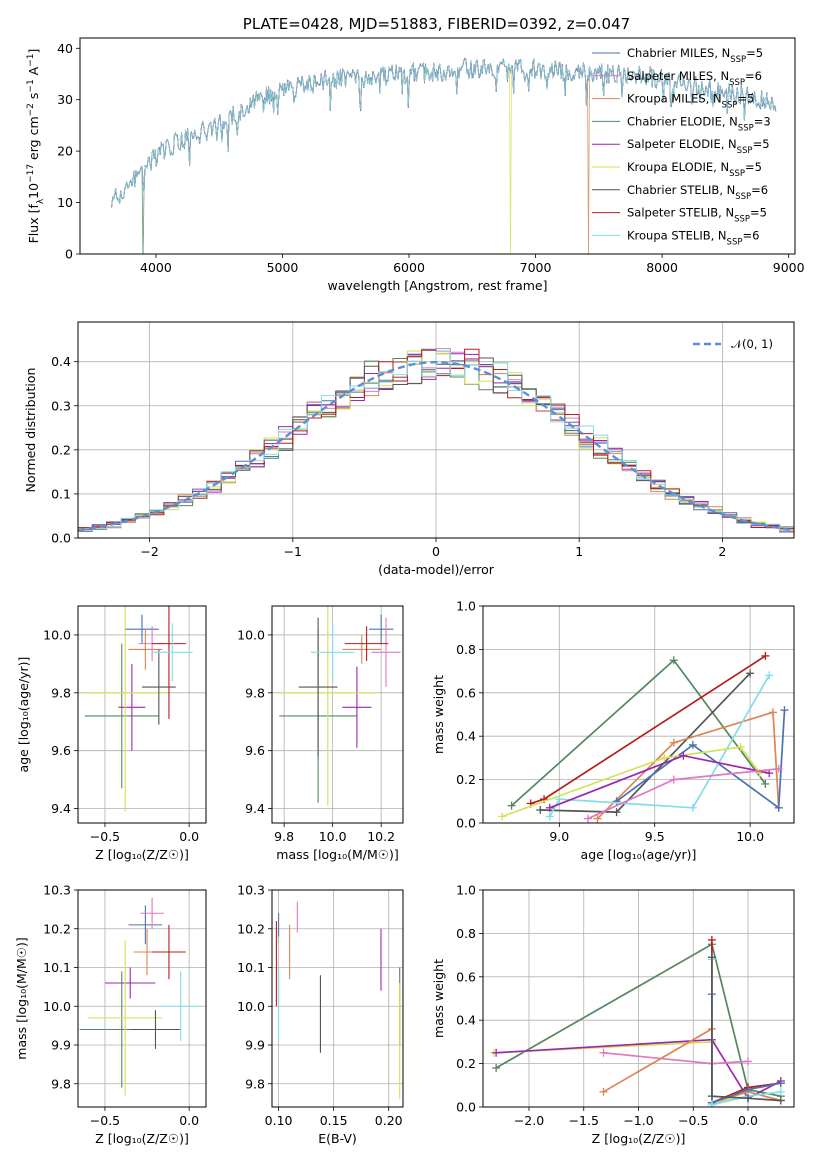  Describe the element at coordinates (255, 1045) in the screenshot. I see `y-tick-label: 9.9` at that location.